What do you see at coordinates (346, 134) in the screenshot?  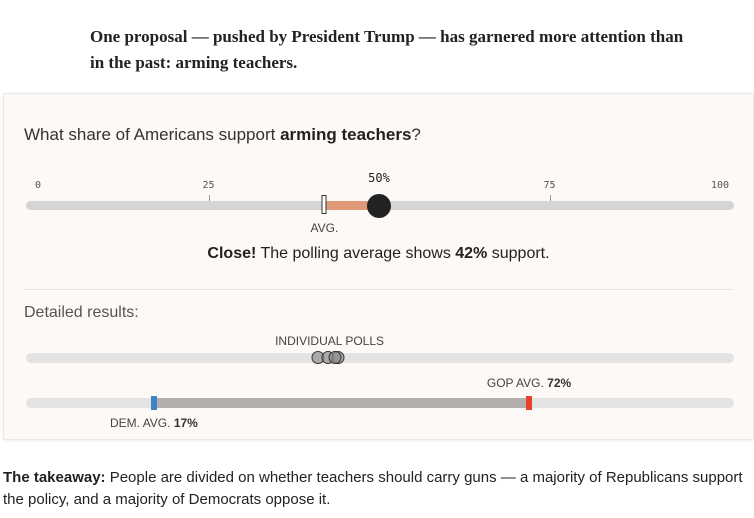 I see `question-topic: arming teachers` at bounding box center [346, 134].